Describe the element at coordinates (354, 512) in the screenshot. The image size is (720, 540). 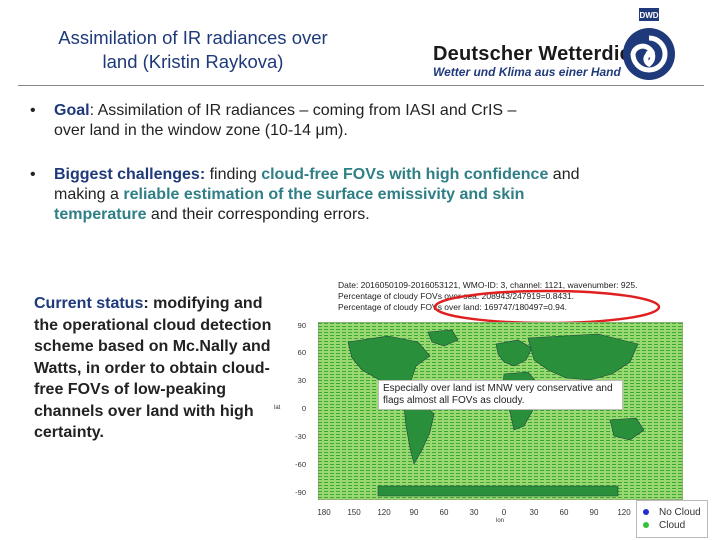
I see `x-tick-label: 150` at that location.